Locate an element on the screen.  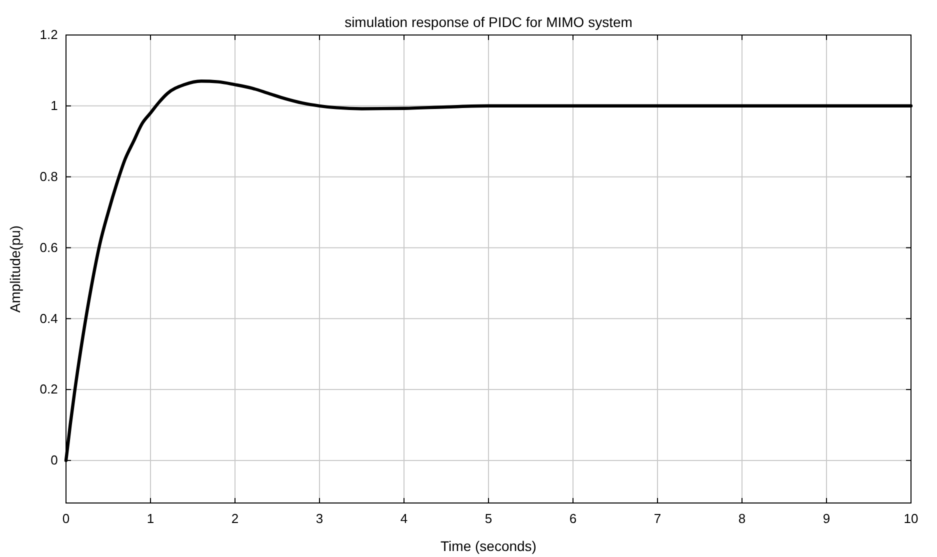
y-axis-title: Amplitude(pu) is located at coordinates (15, 269).